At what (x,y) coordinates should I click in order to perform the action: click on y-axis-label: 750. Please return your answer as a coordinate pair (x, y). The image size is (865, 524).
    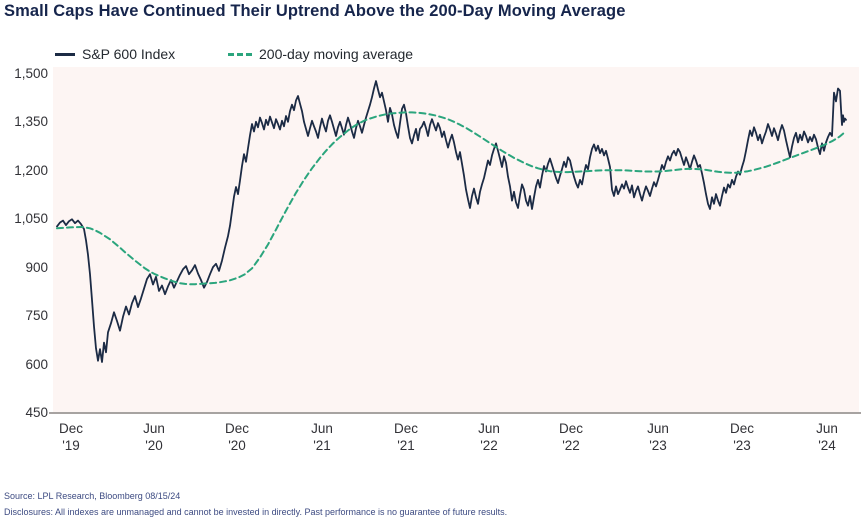
    Looking at the image, I should click on (36, 316).